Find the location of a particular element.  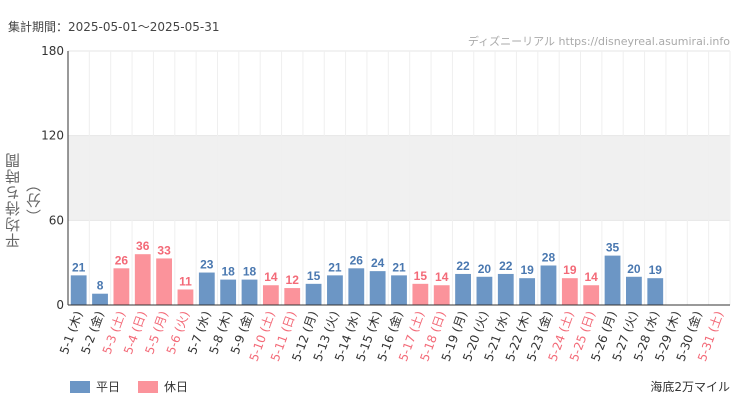

value-label: 28 is located at coordinates (549, 257).